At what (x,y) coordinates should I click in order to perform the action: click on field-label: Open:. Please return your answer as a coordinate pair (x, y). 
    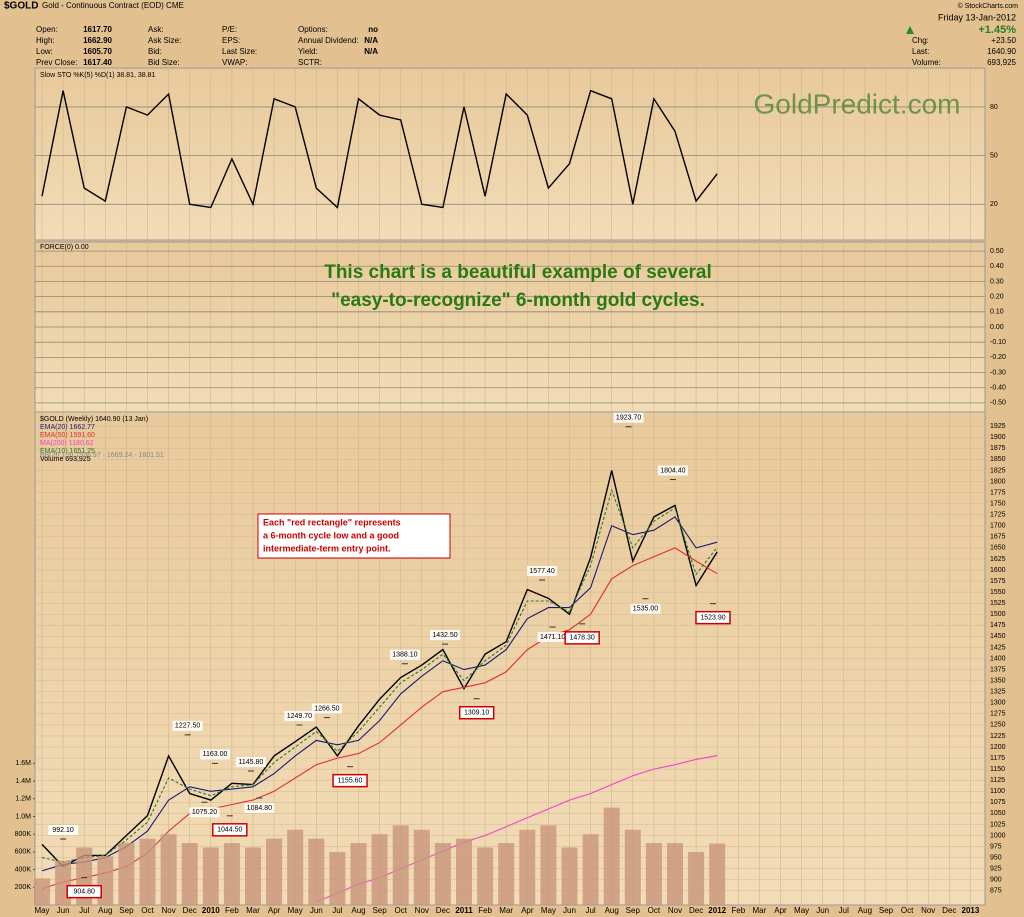
    Looking at the image, I should click on (47, 29).